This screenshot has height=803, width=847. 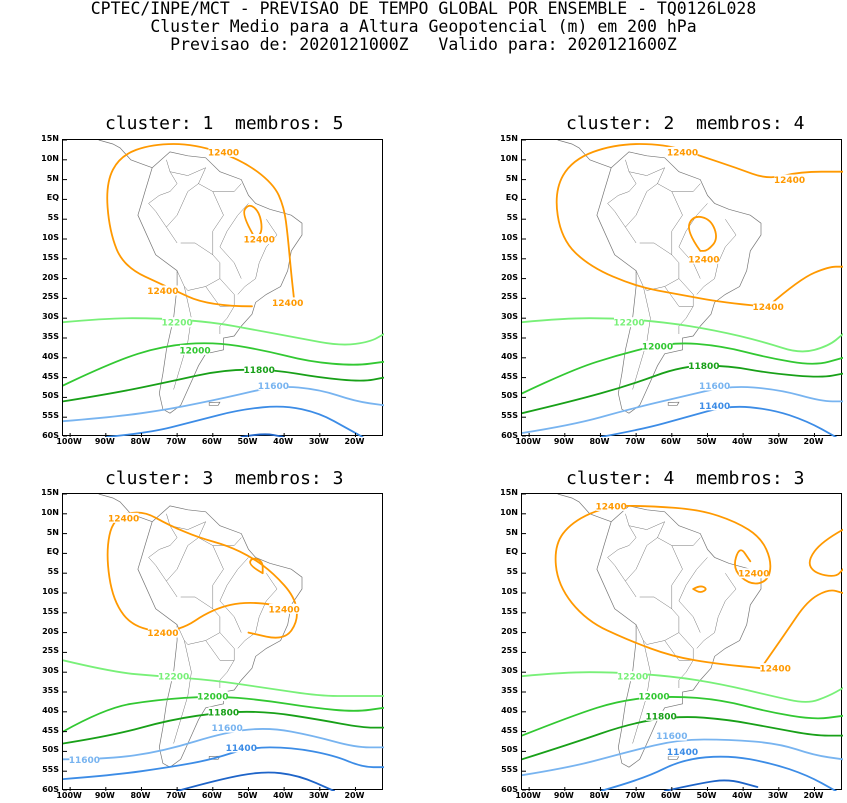 I want to click on coastline-borders, so click(x=659, y=277).